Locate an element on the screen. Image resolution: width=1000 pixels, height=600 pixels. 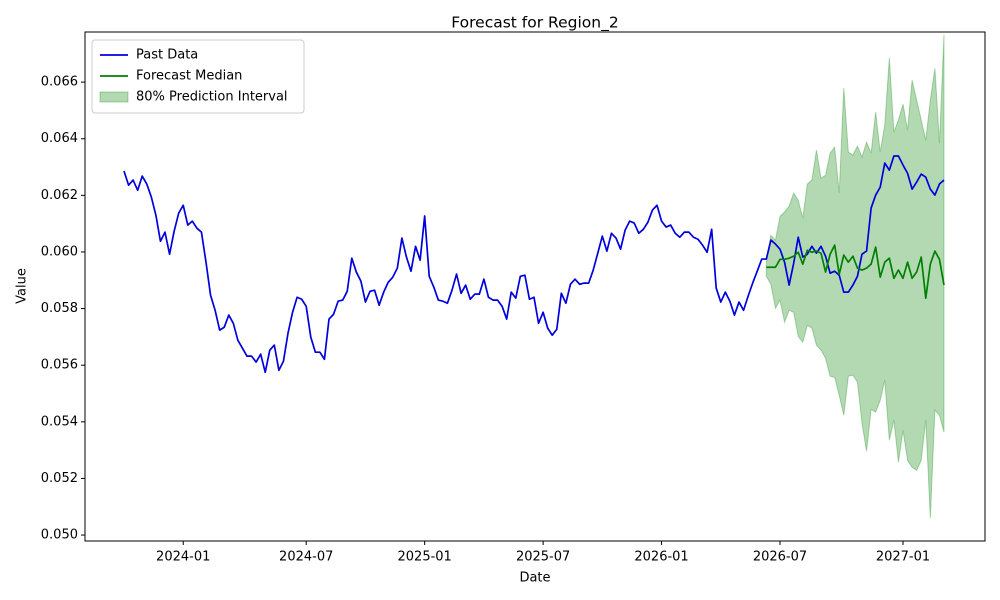
legend-label: Past Data is located at coordinates (167, 55).